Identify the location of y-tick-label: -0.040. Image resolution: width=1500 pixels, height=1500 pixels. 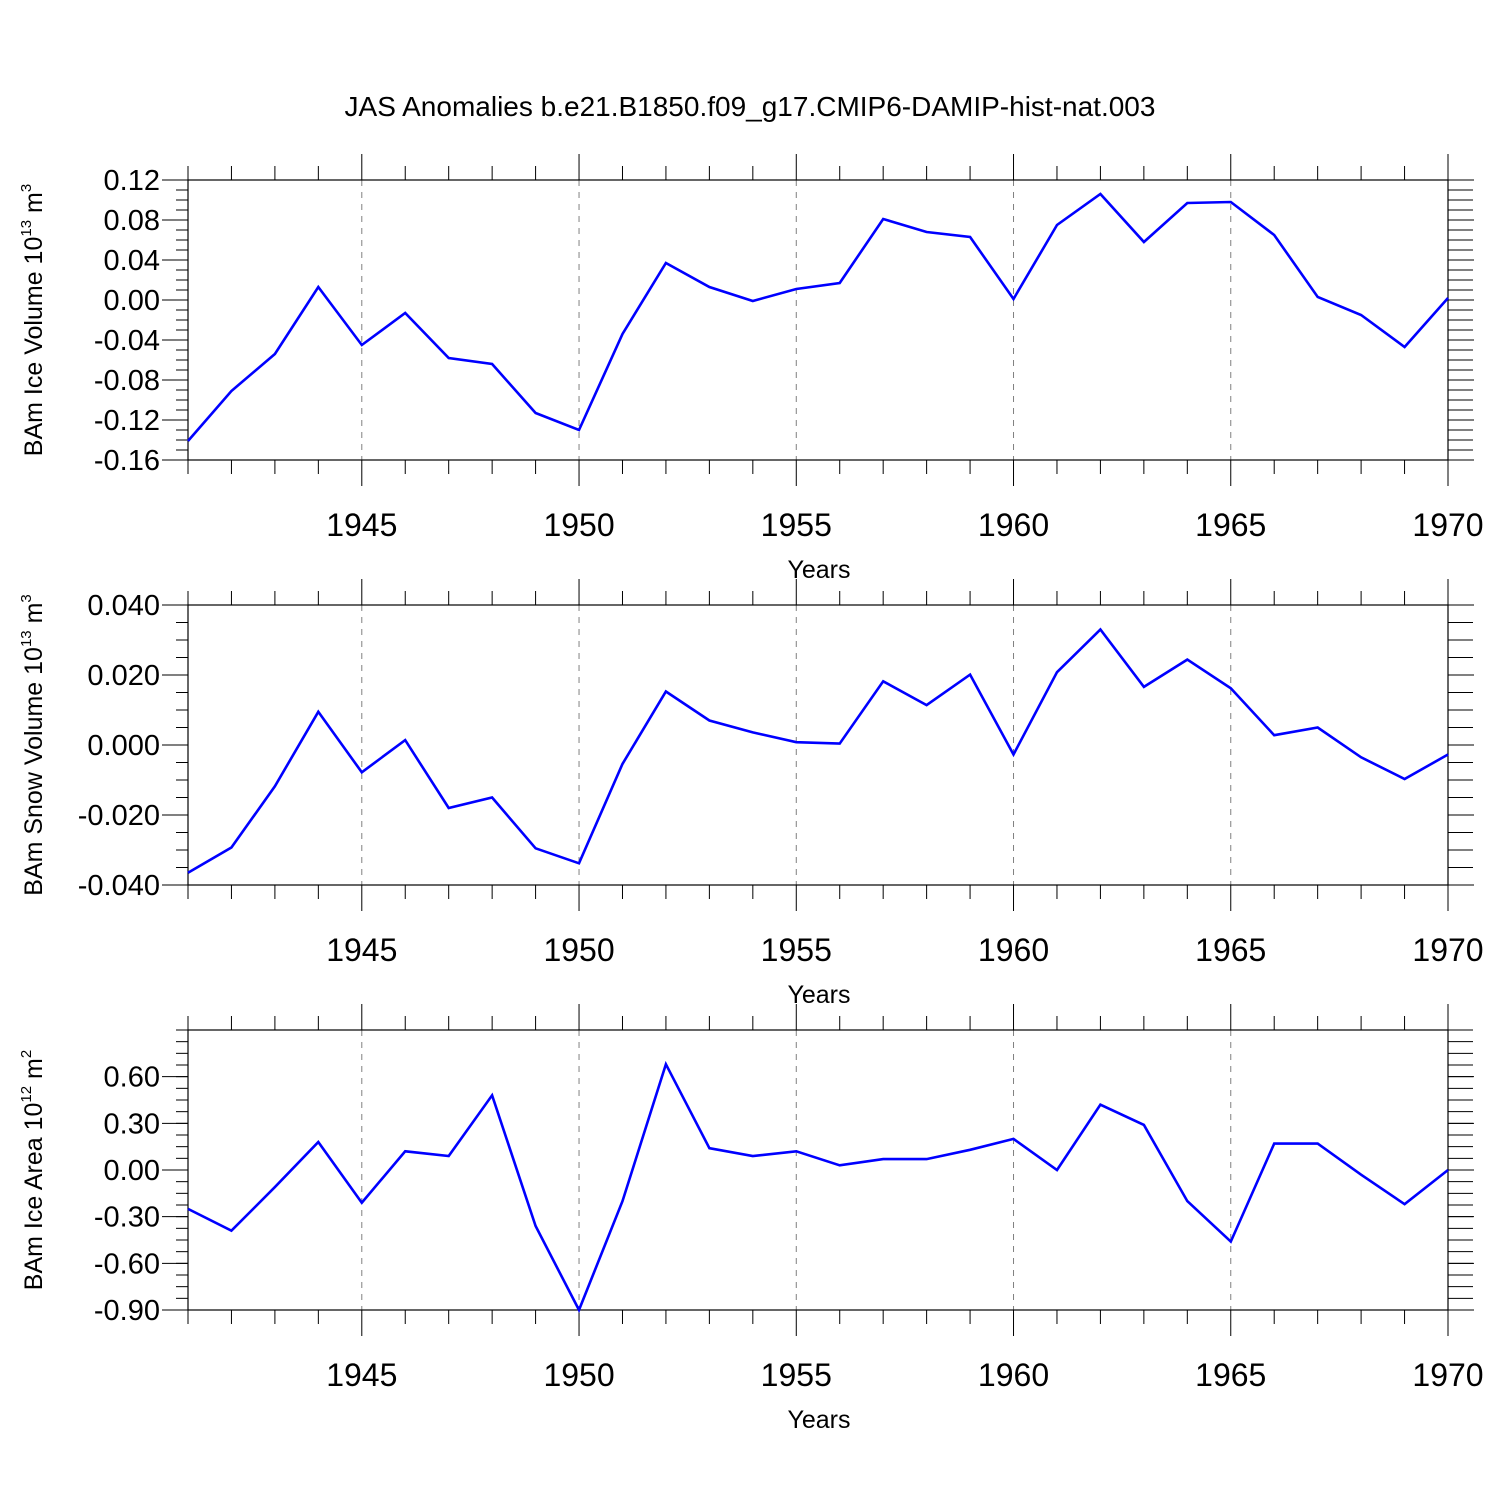
(119, 886).